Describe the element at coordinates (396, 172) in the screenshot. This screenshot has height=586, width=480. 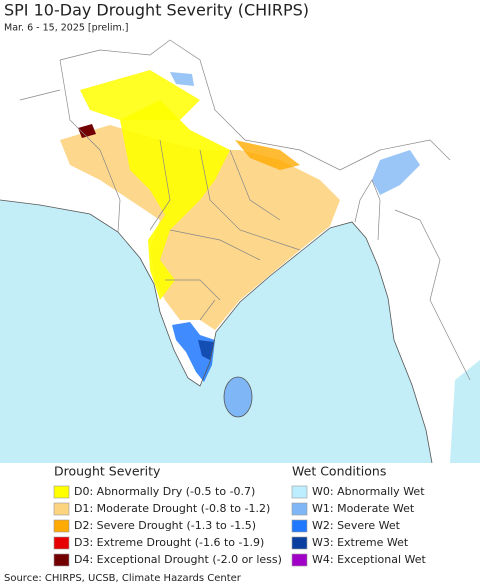
I see `wet-northeast` at that location.